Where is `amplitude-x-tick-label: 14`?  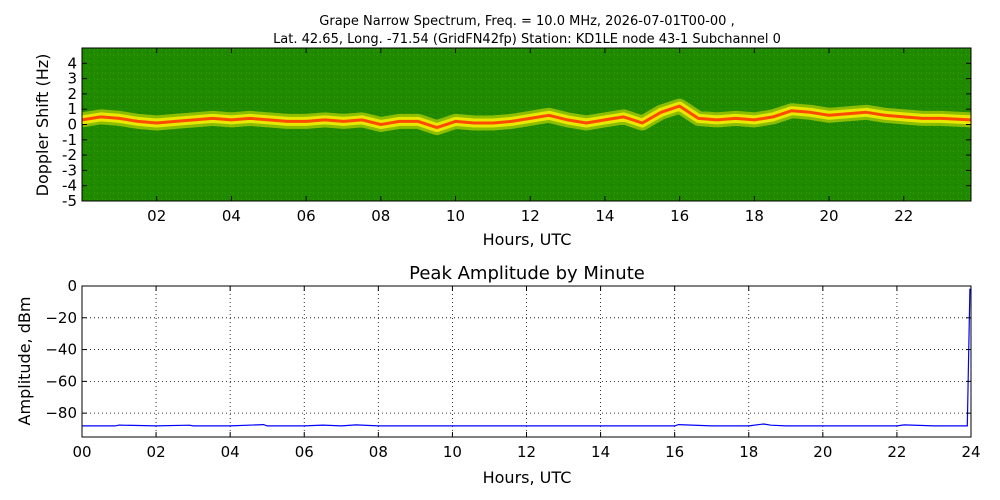
amplitude-x-tick-label: 14 is located at coordinates (600, 452).